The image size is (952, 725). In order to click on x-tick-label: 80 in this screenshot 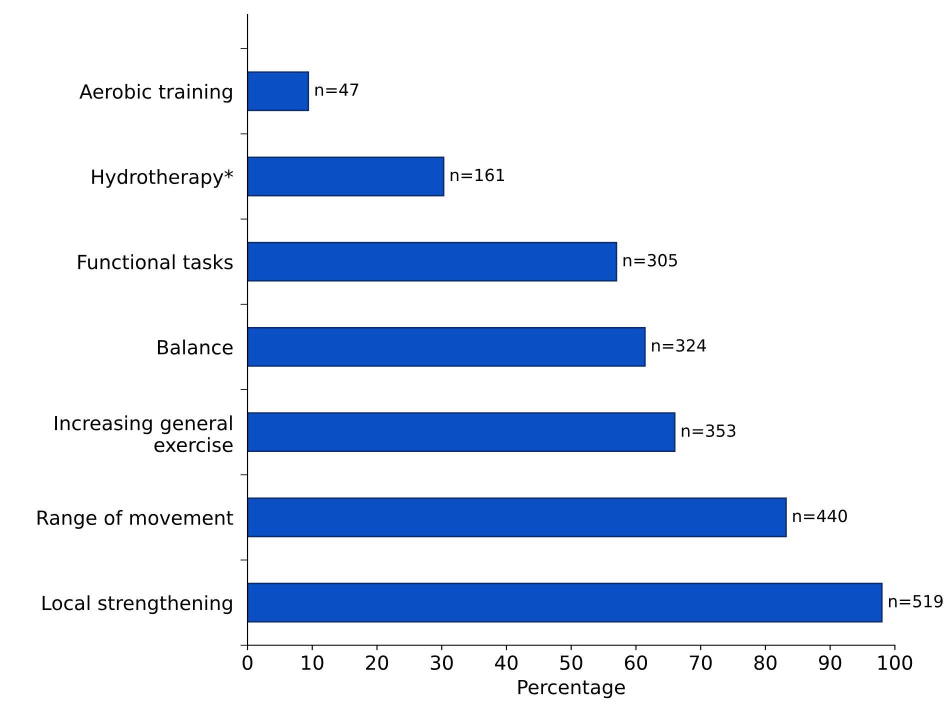, I will do `click(765, 662)`.